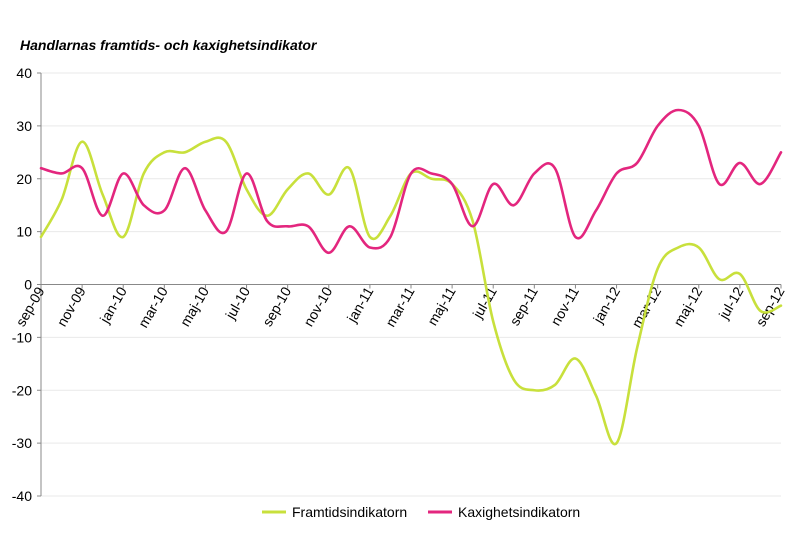  I want to click on y-tick-label: 30, so click(24, 126).